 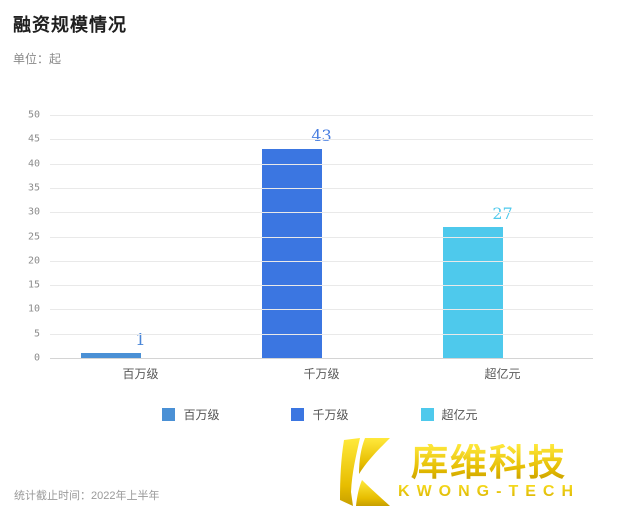 I want to click on y-axis-tick-label: 35, so click(x=33, y=188).